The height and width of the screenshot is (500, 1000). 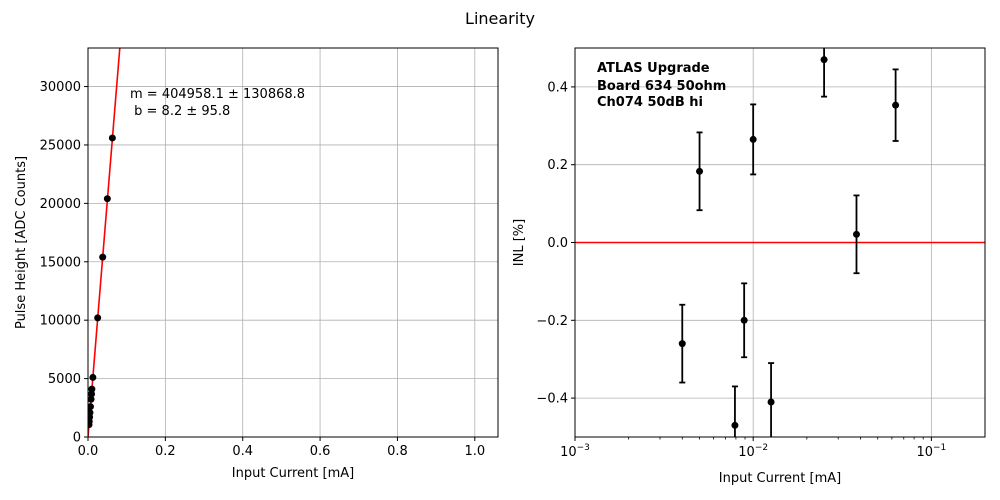 What do you see at coordinates (60, 145) in the screenshot?
I see `y-tick-label: 25000` at bounding box center [60, 145].